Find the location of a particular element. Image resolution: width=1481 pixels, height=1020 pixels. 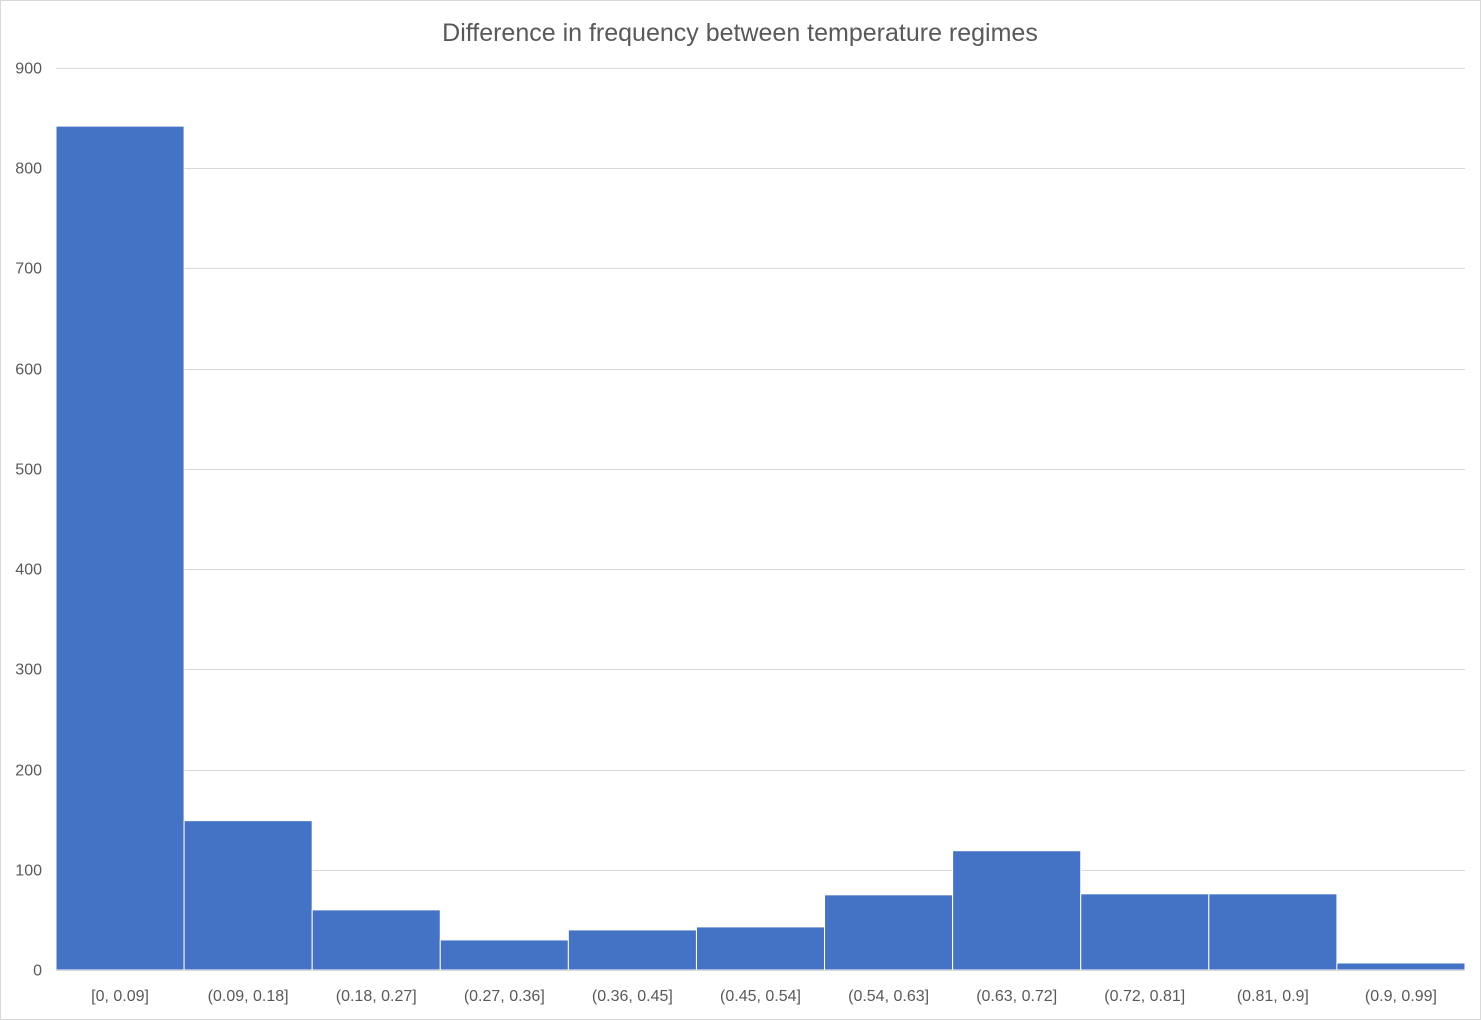

y-tick-label: 300 is located at coordinates (28, 670).